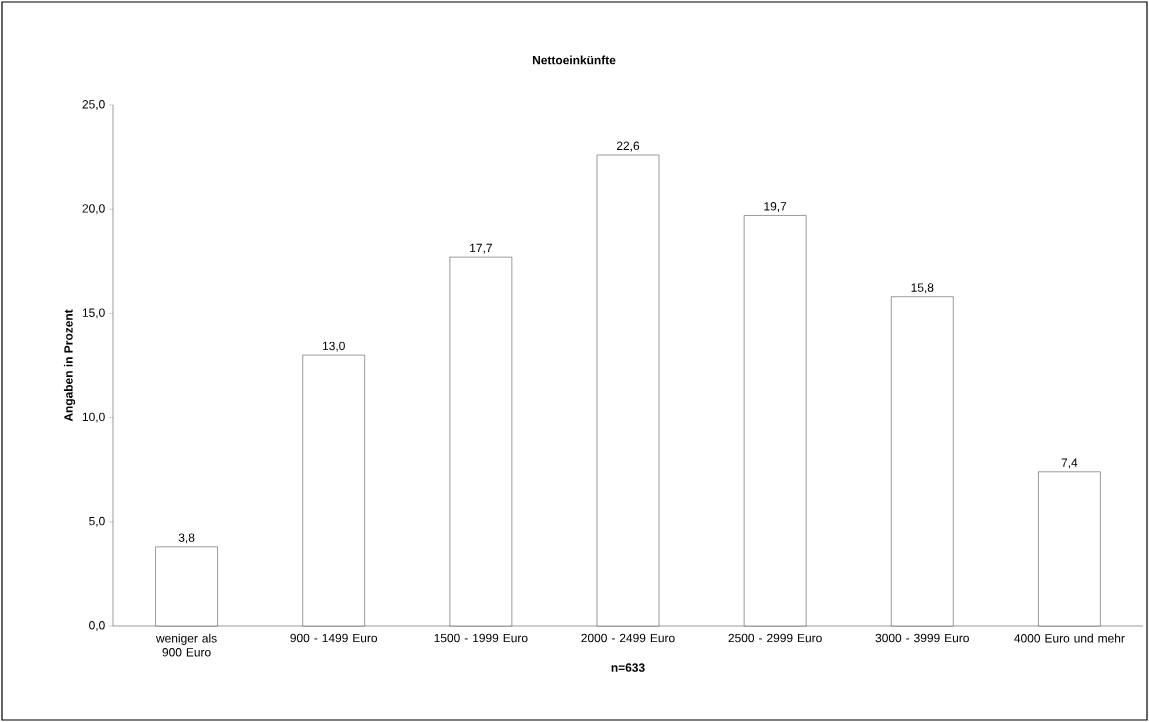 The height and width of the screenshot is (722, 1149). I want to click on y-tick-label: 20,0, so click(93, 209).